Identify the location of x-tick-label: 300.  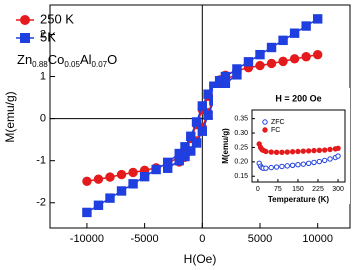
(338, 189).